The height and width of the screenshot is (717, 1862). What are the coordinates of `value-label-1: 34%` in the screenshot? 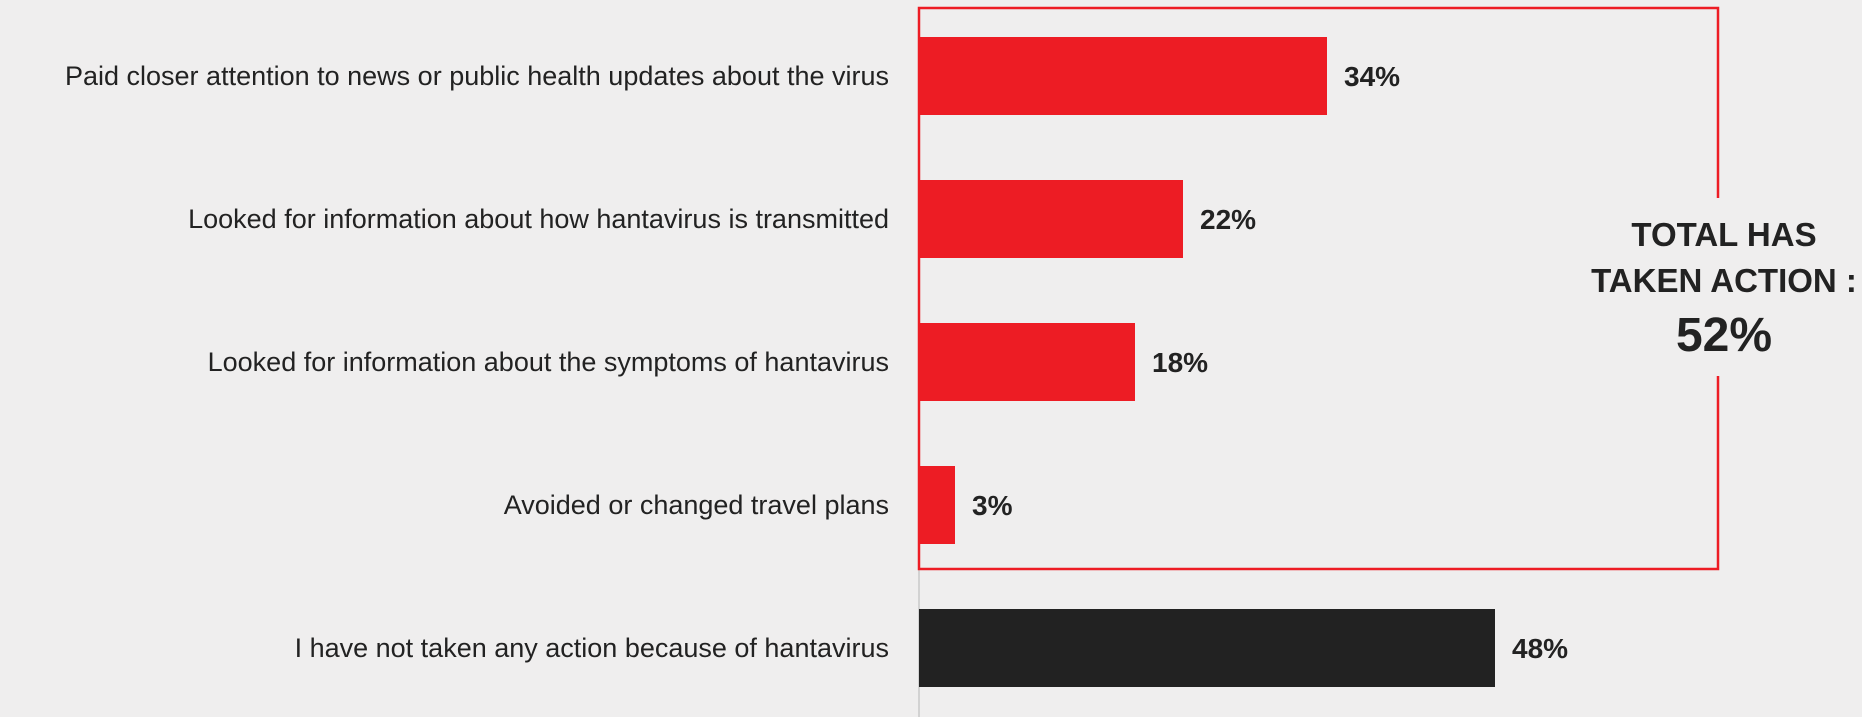 It's located at (1372, 76).